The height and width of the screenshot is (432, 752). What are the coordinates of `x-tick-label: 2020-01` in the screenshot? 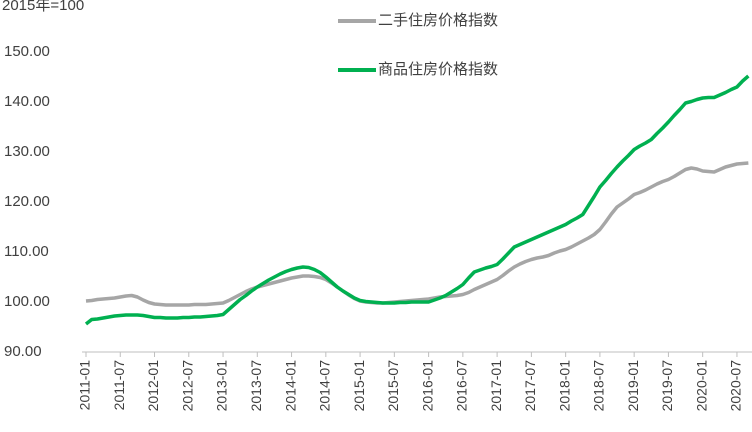 It's located at (701, 386).